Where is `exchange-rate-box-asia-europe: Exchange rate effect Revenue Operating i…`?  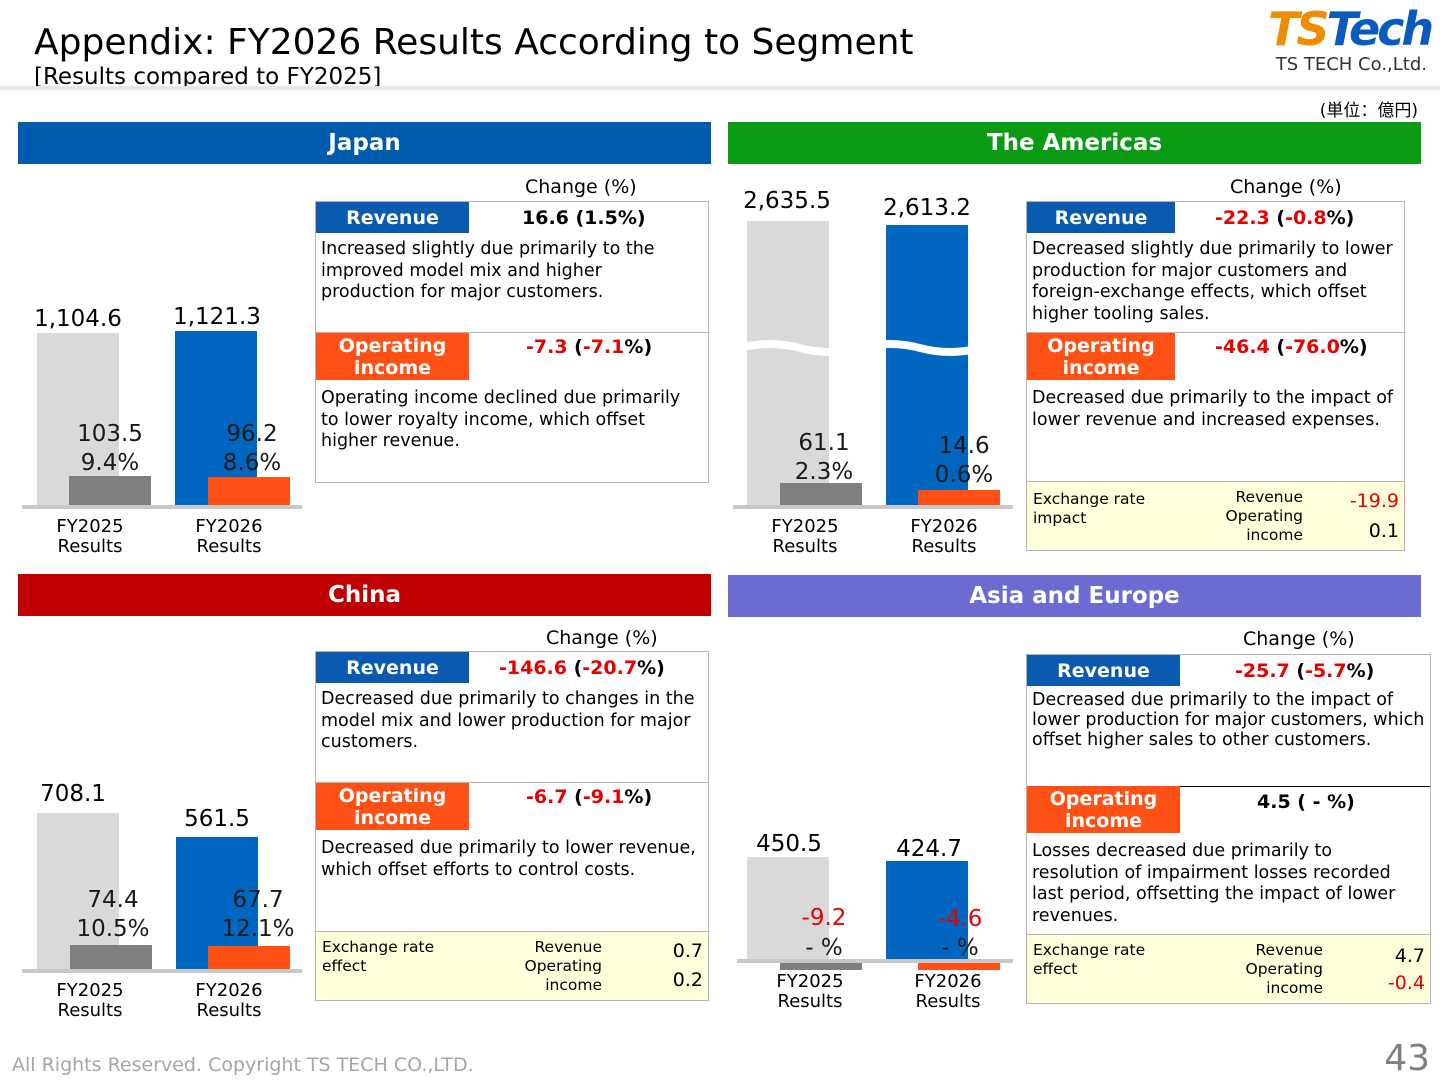 exchange-rate-box-asia-europe: Exchange rate effect Revenue Operating i… is located at coordinates (1228, 969).